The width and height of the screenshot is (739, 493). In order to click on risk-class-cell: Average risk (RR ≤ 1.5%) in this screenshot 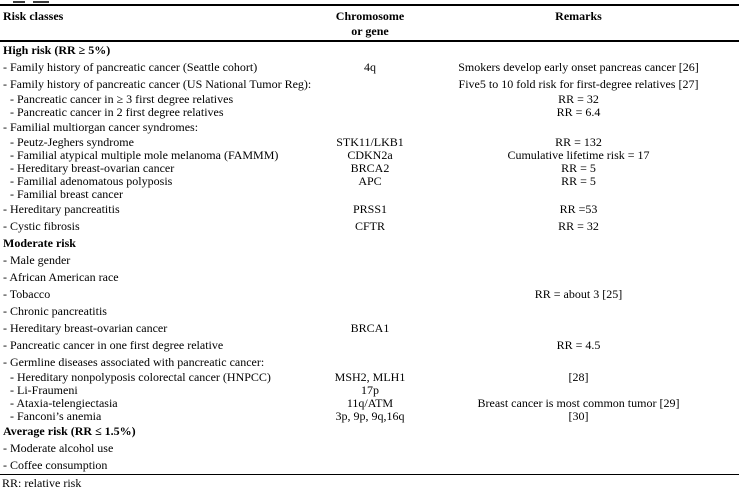, I will do `click(69, 431)`.